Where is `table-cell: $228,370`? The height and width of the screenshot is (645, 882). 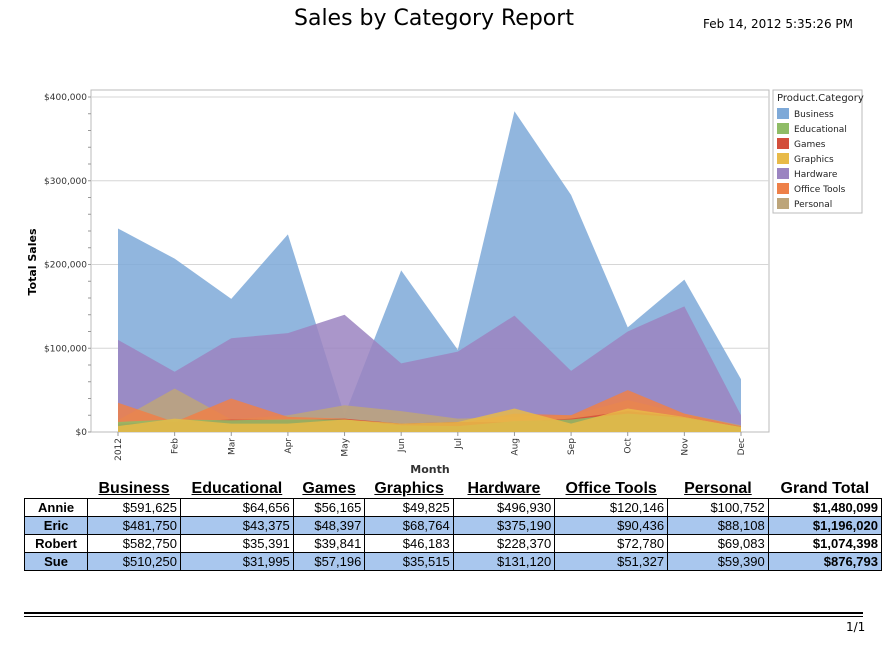 table-cell: $228,370 is located at coordinates (504, 543).